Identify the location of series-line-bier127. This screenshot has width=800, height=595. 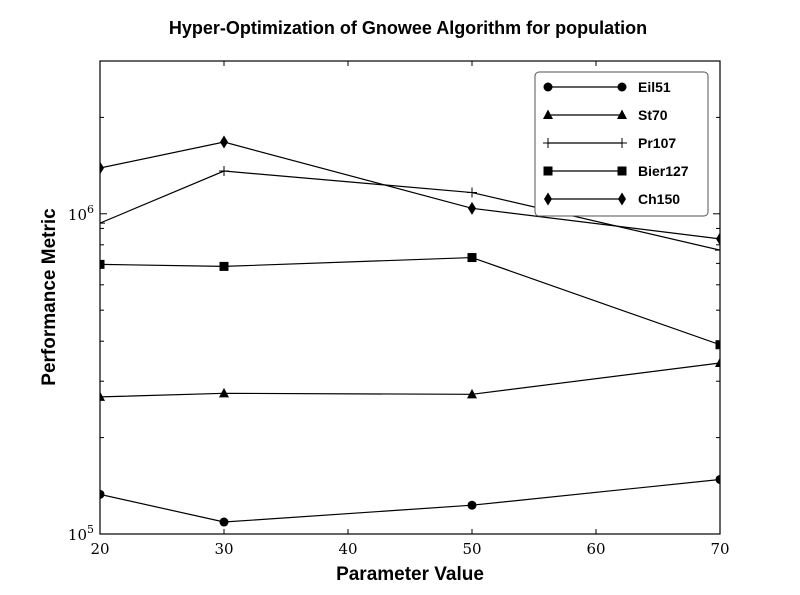
(410, 301).